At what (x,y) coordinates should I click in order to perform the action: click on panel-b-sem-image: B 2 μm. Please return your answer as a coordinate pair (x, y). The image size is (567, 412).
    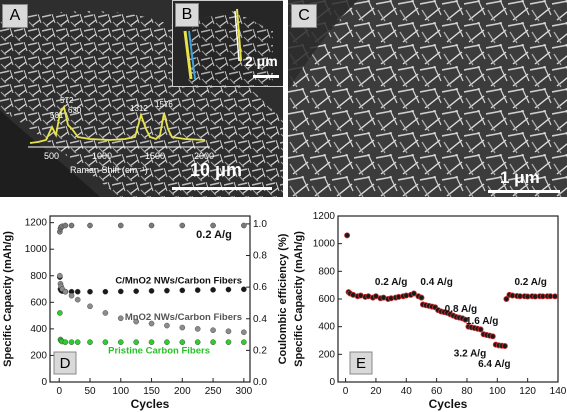
    Looking at the image, I should click on (227, 43).